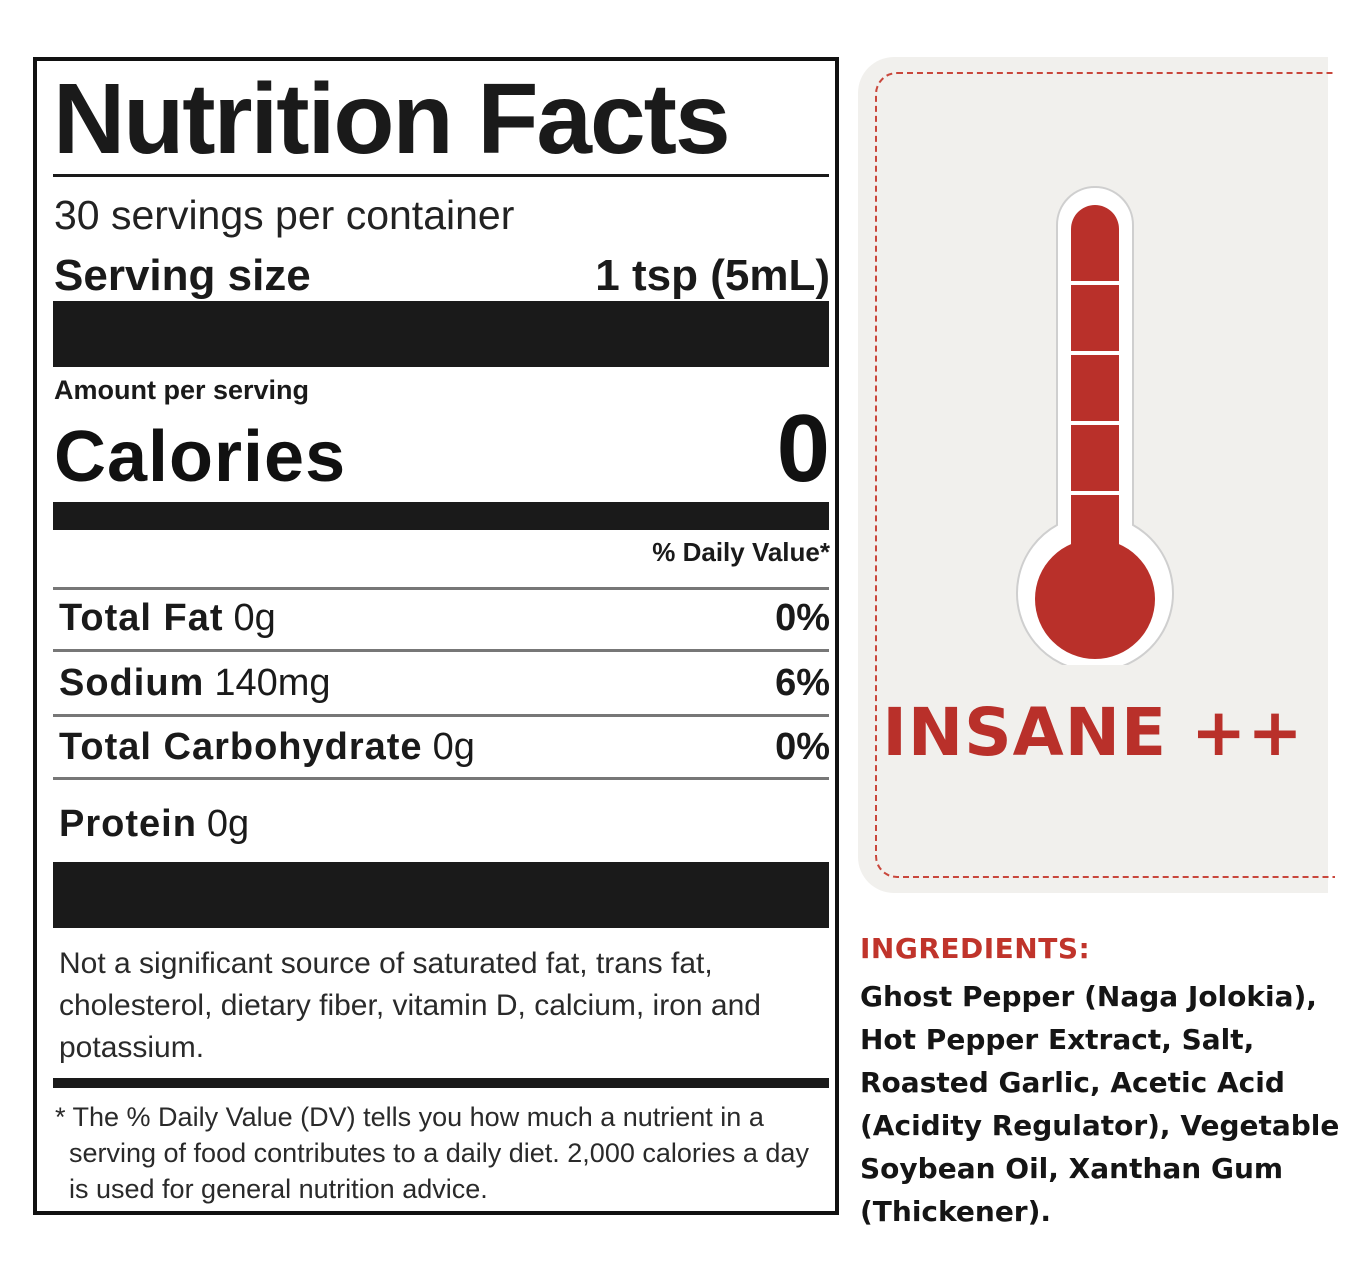 The width and height of the screenshot is (1360, 1272). Describe the element at coordinates (132, 683) in the screenshot. I see `nutrient-name: Sodium` at that location.